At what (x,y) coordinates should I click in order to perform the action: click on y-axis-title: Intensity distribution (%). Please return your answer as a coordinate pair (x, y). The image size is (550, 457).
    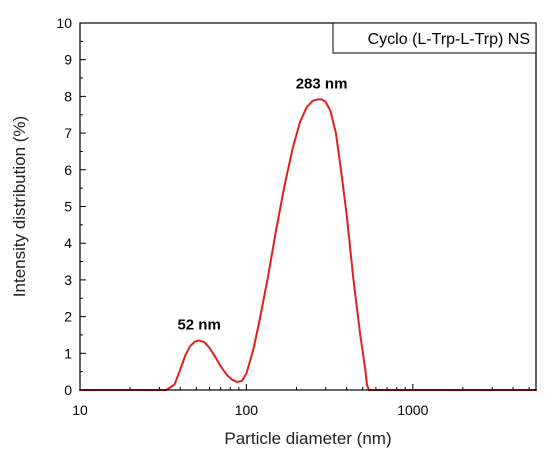
    Looking at the image, I should click on (19, 206).